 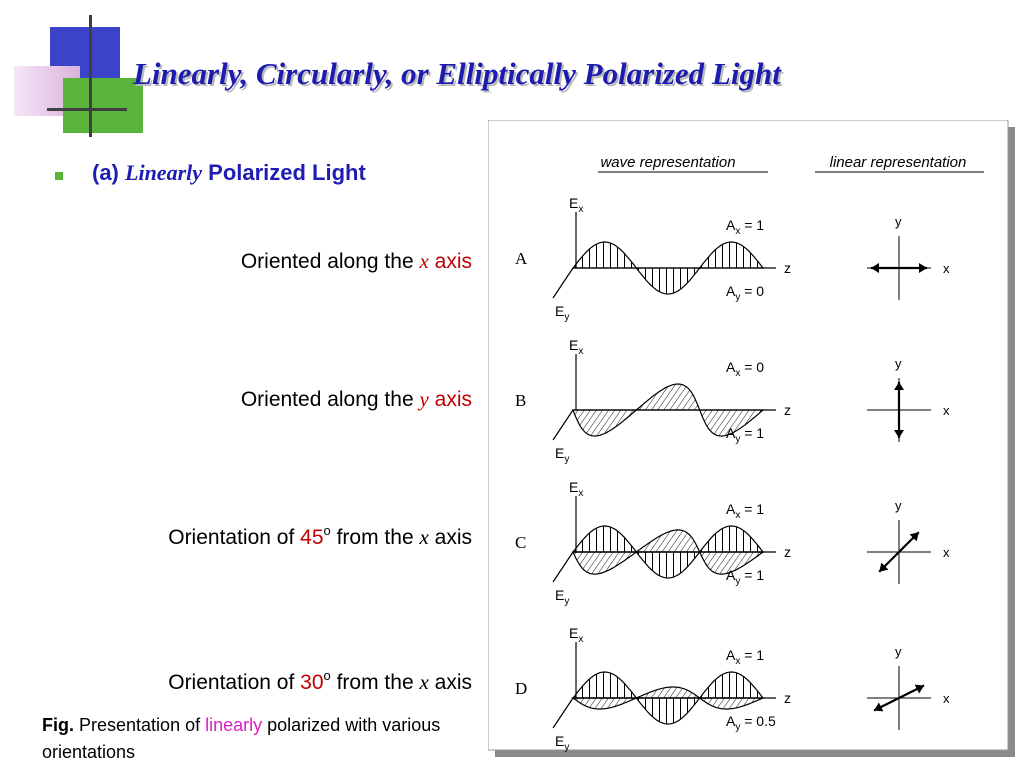 What do you see at coordinates (90, 76) in the screenshot?
I see `decor-vertical-line` at bounding box center [90, 76].